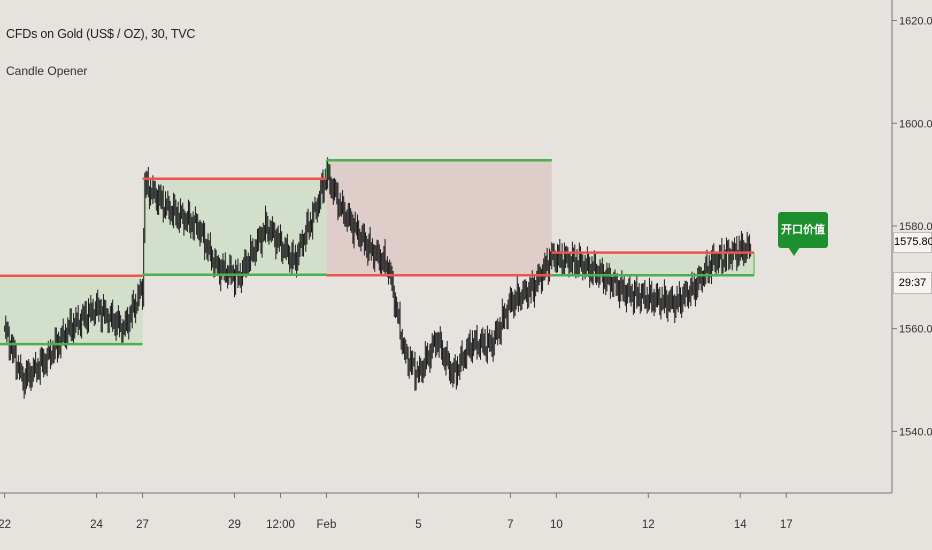  What do you see at coordinates (915, 22) in the screenshot?
I see `y-tick-label-0: 1620.00` at bounding box center [915, 22].